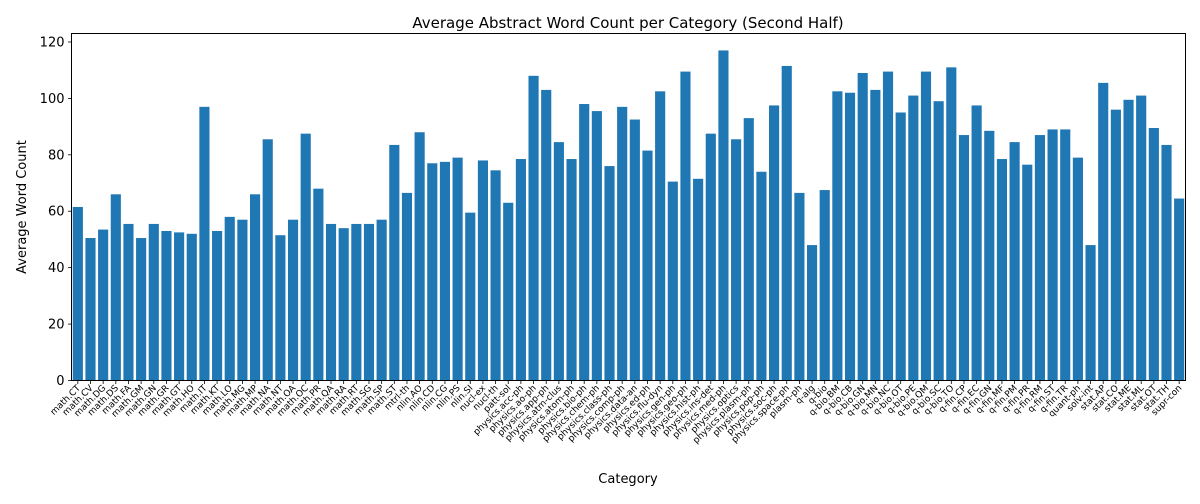  What do you see at coordinates (22, 207) in the screenshot?
I see `y-axis-label: Average Word Count` at bounding box center [22, 207].